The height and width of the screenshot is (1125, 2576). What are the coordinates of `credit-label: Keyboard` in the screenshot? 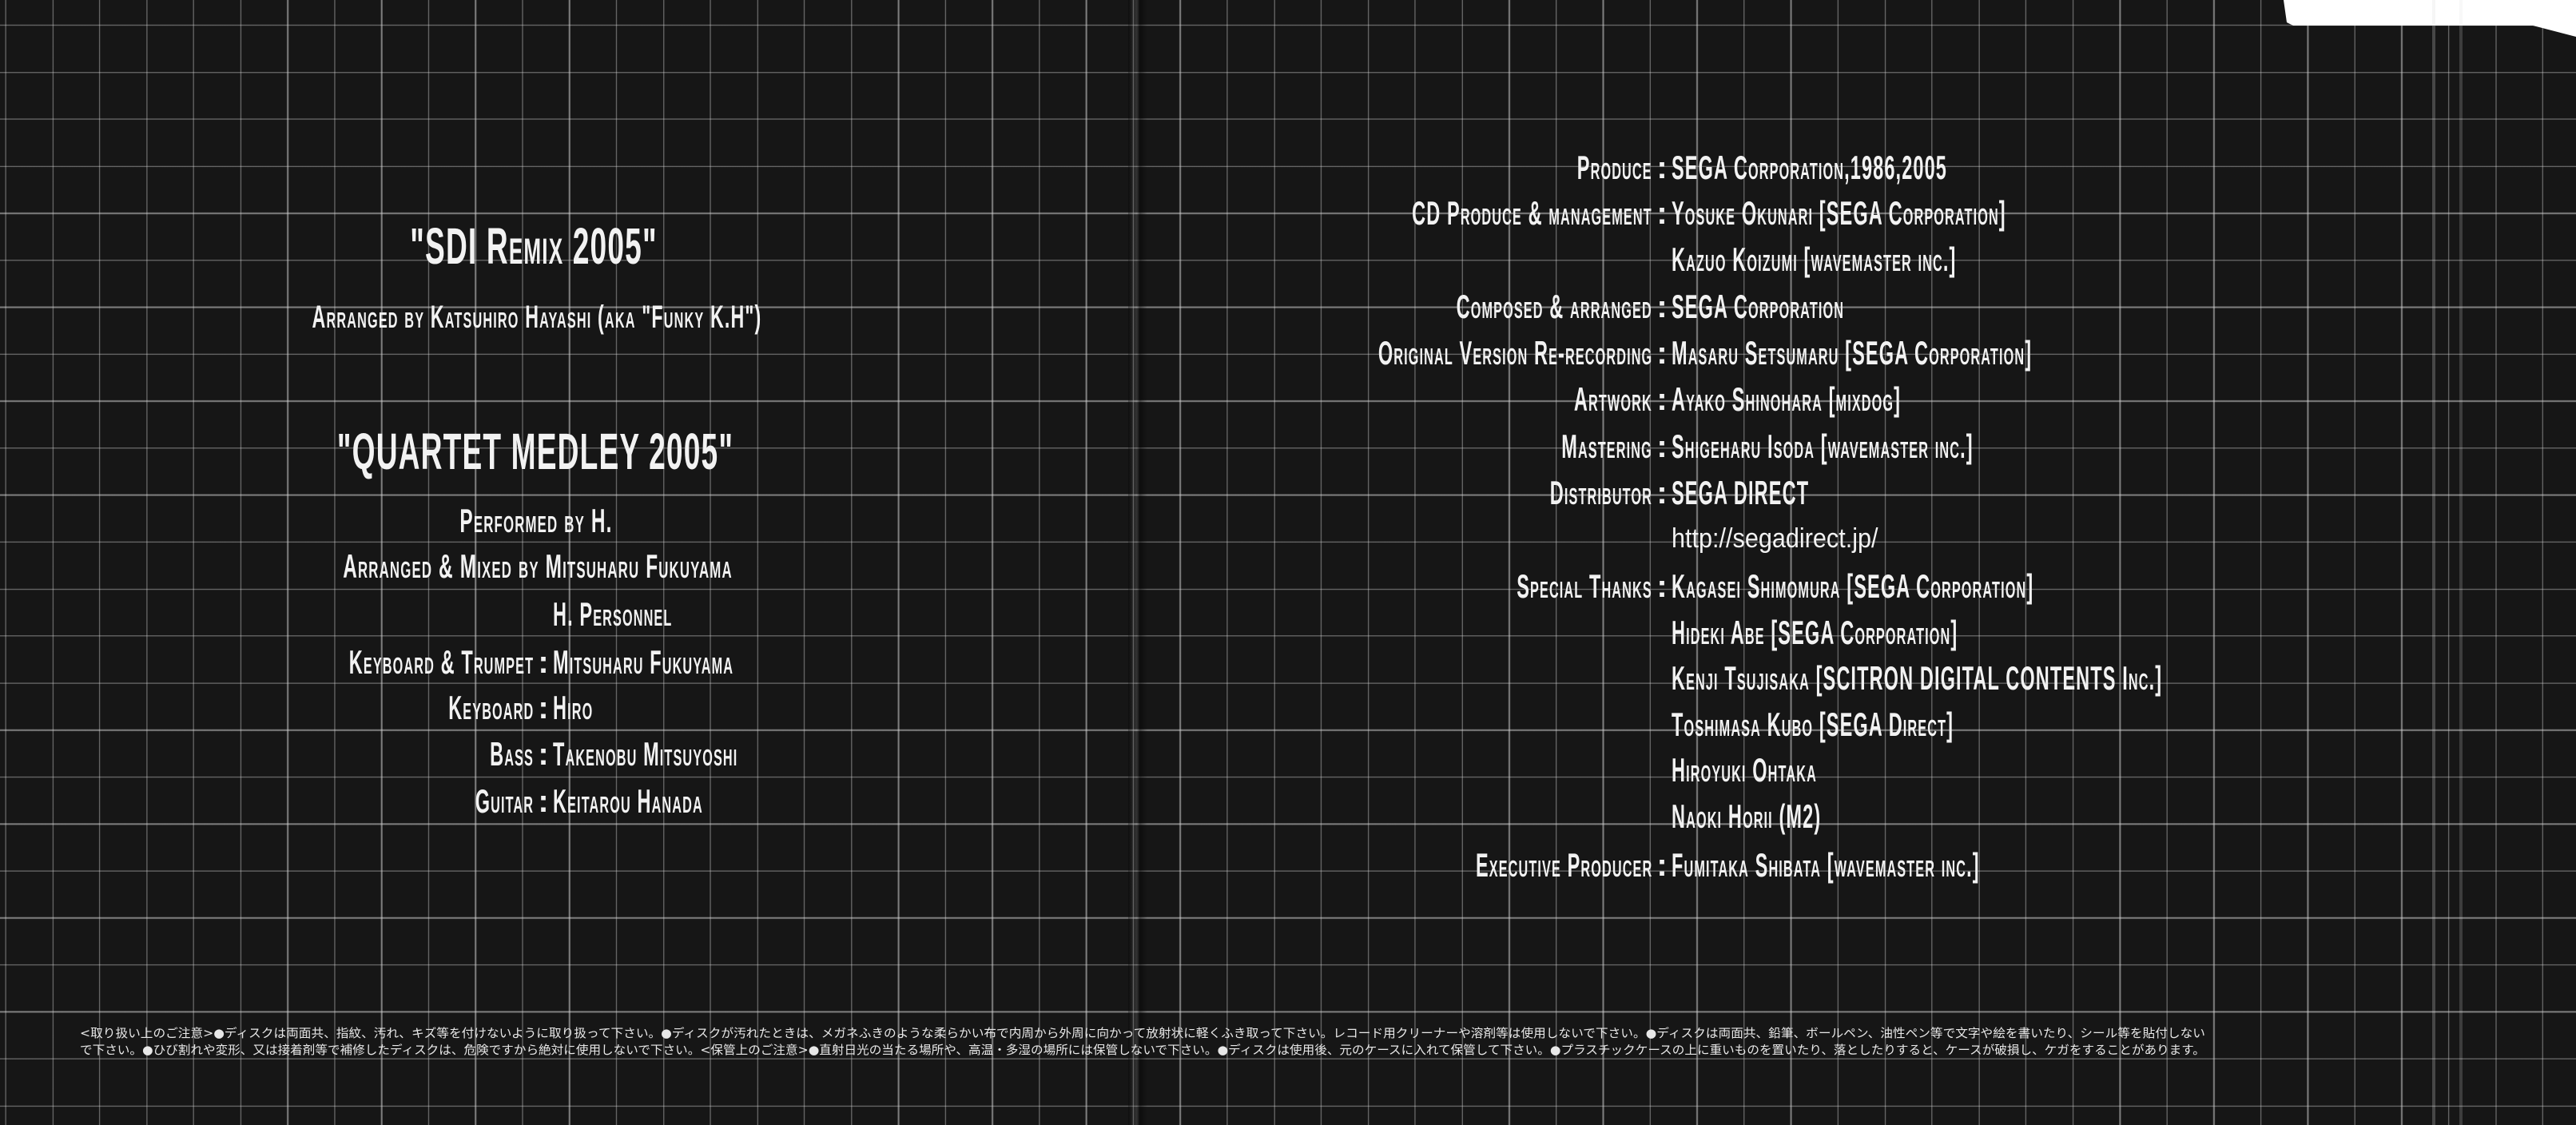 It's located at (490, 707).